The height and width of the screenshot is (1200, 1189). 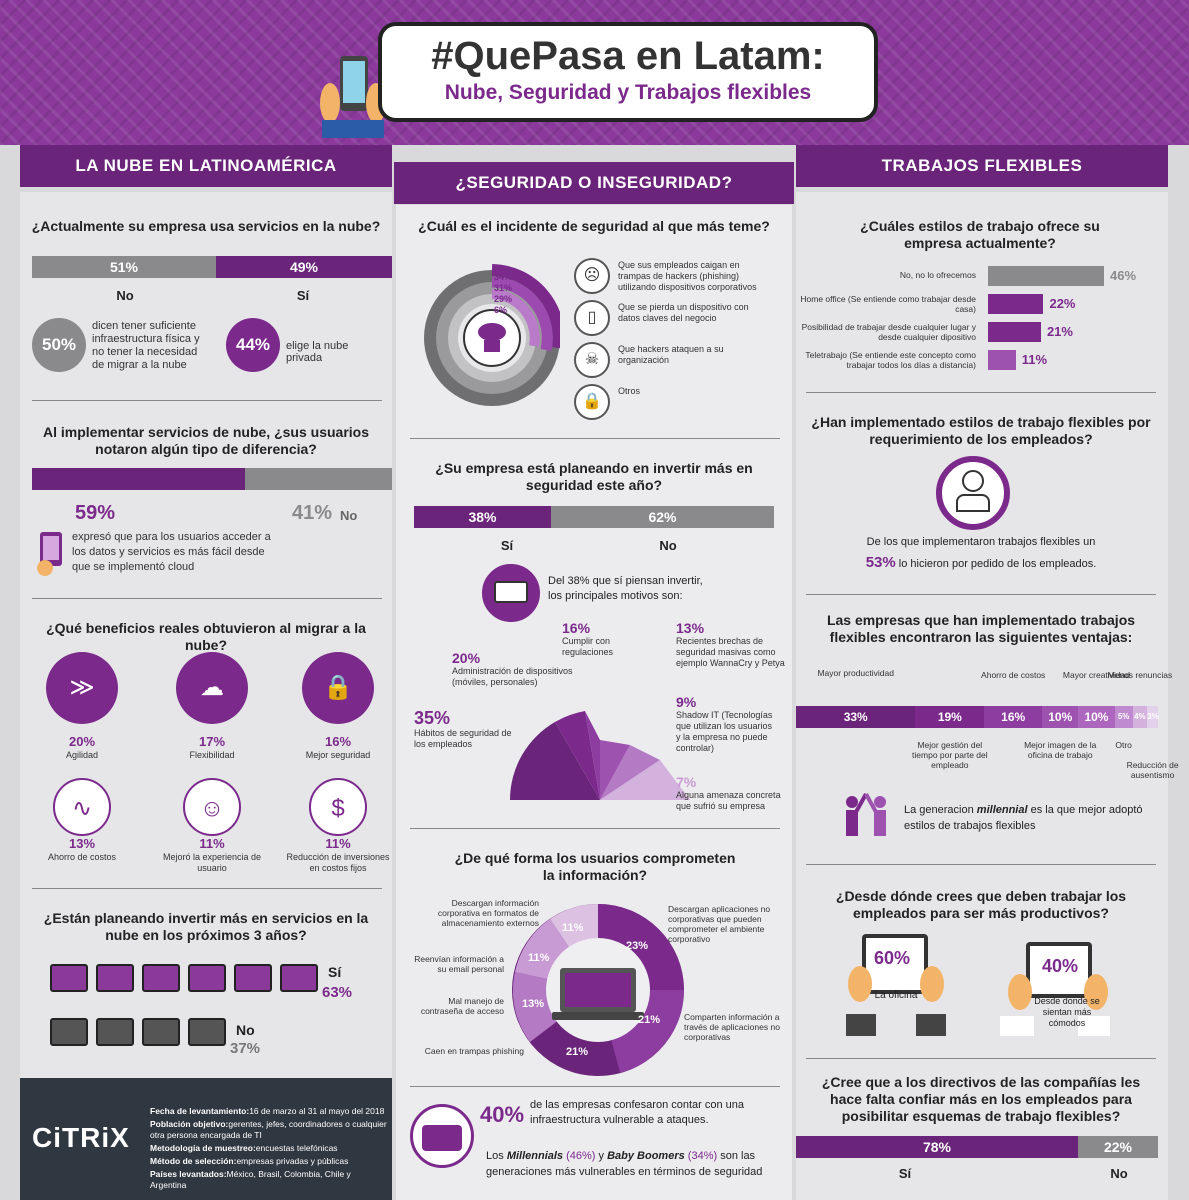 What do you see at coordinates (292, 1161) in the screenshot?
I see `footer-value: empresas privadas y públicas` at bounding box center [292, 1161].